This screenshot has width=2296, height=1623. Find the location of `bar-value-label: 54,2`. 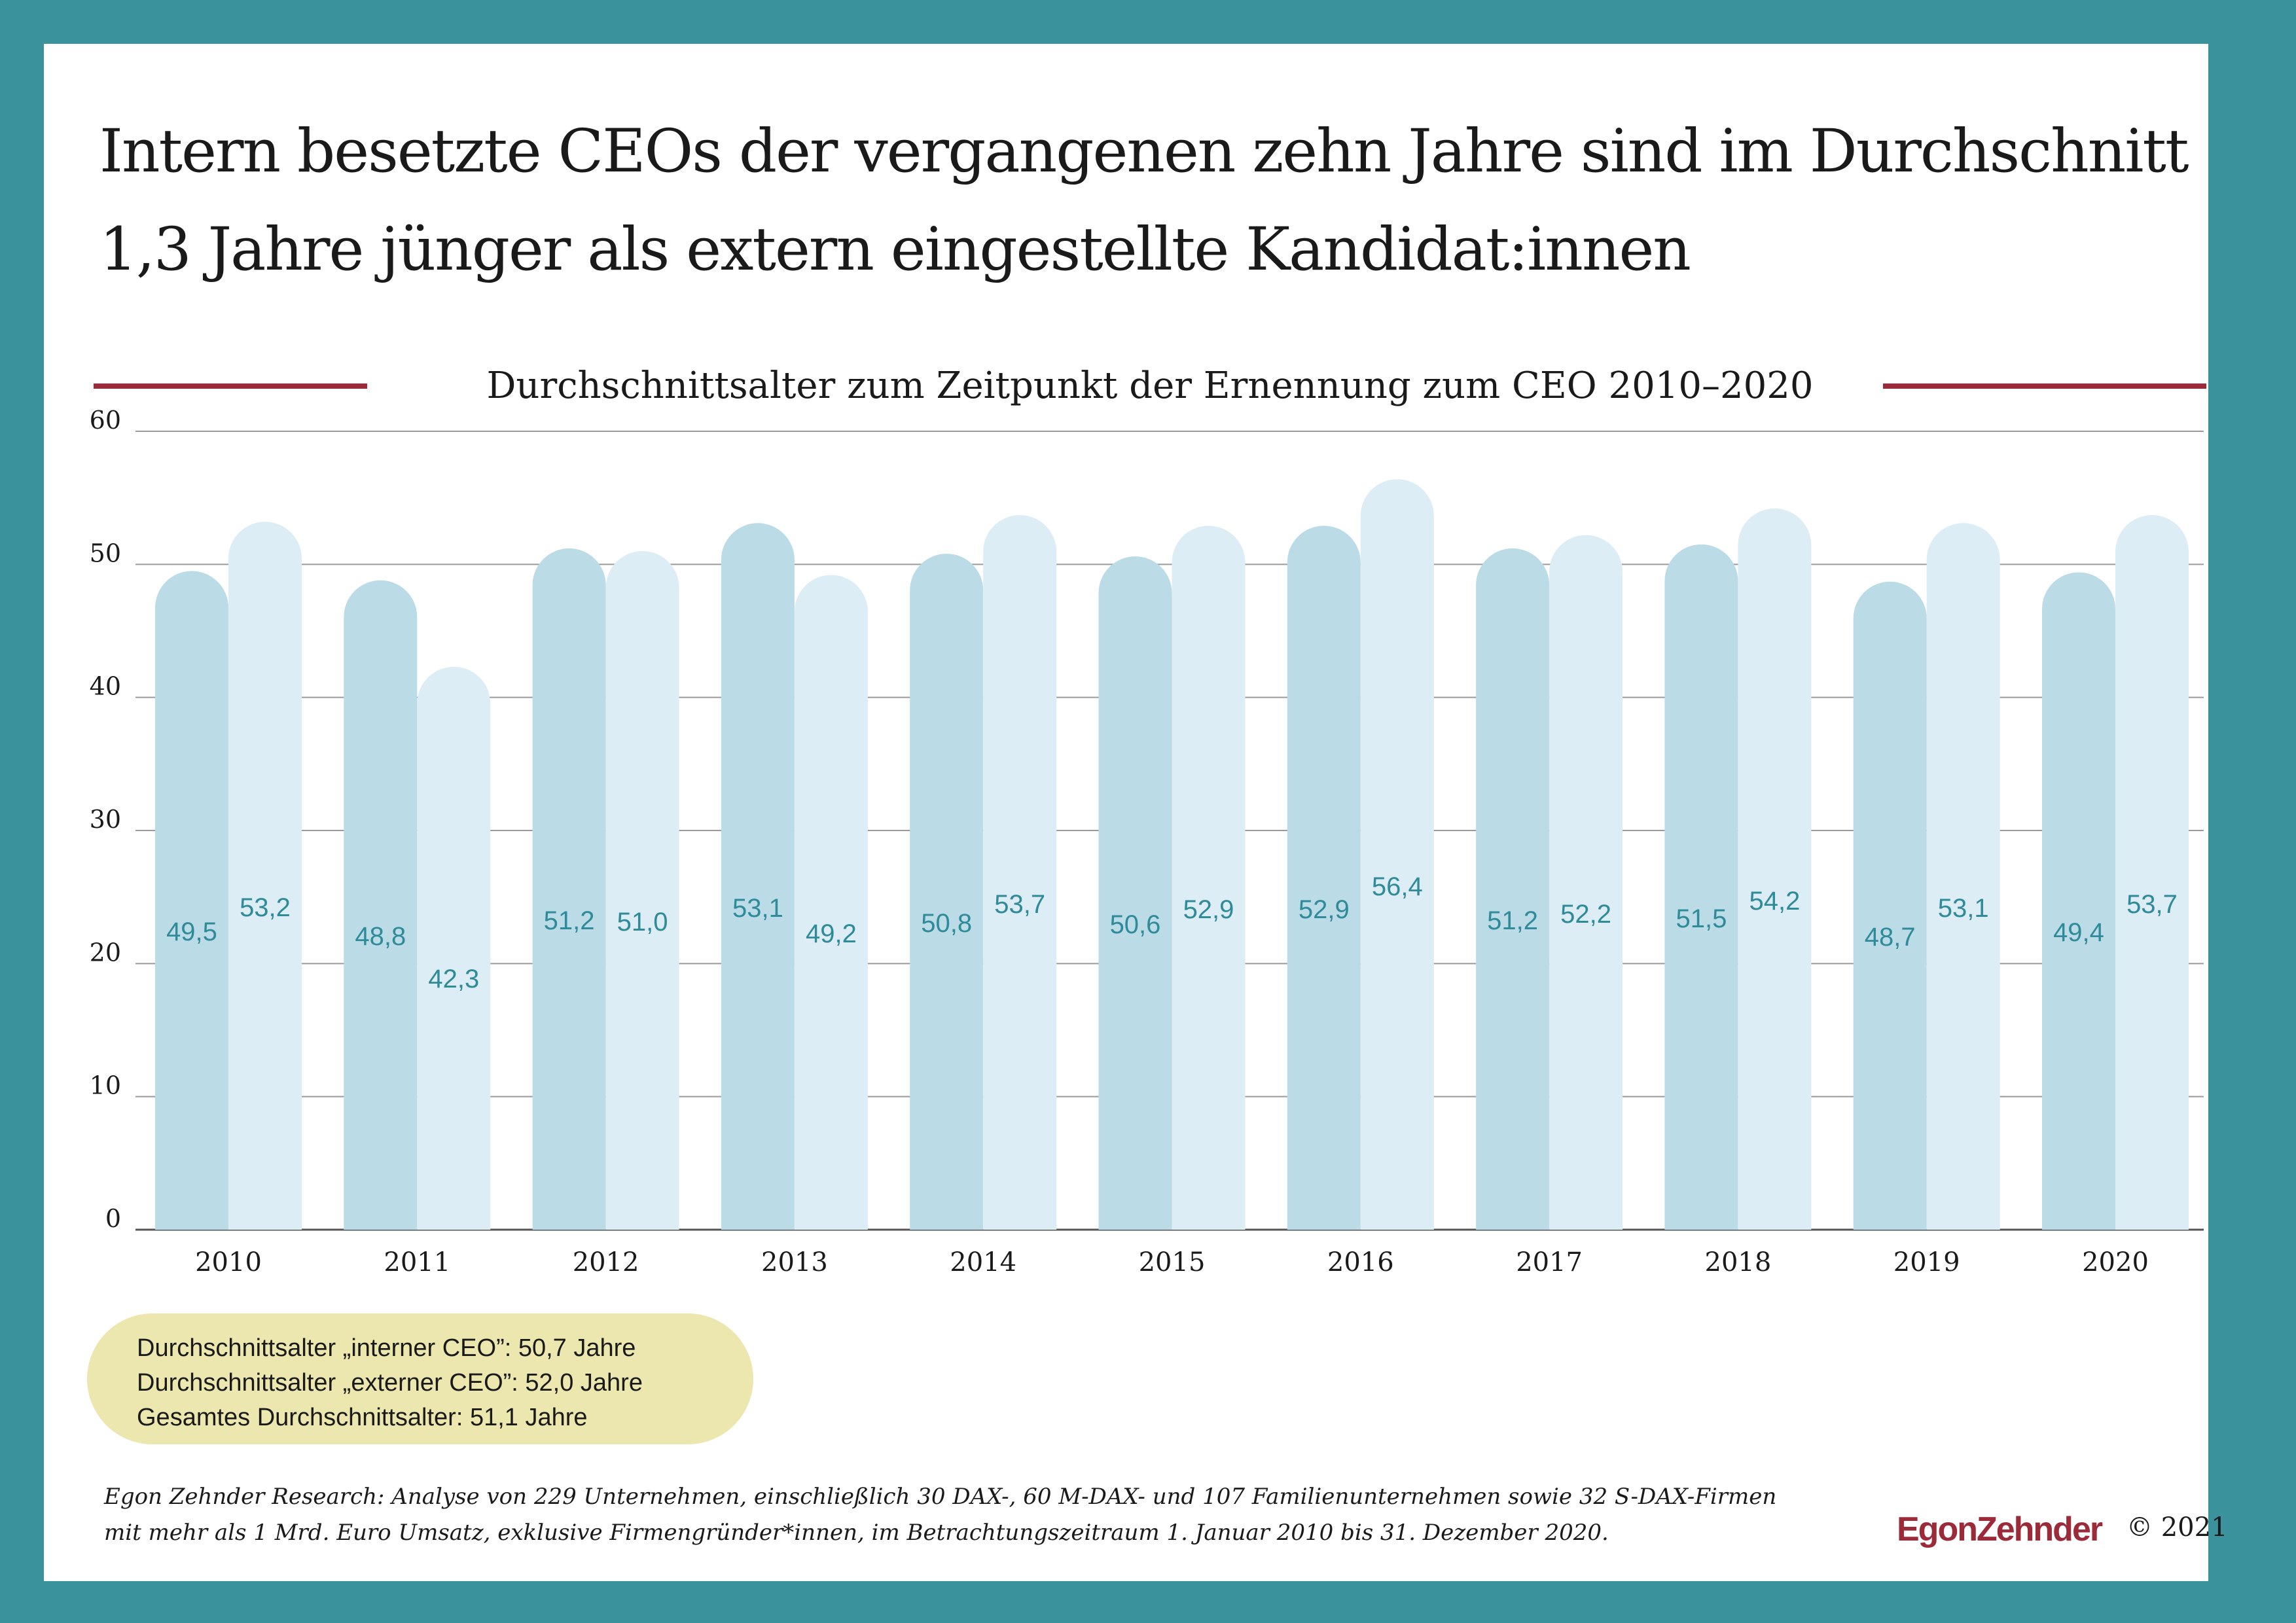

bar-value-label: 54,2 is located at coordinates (1774, 901).